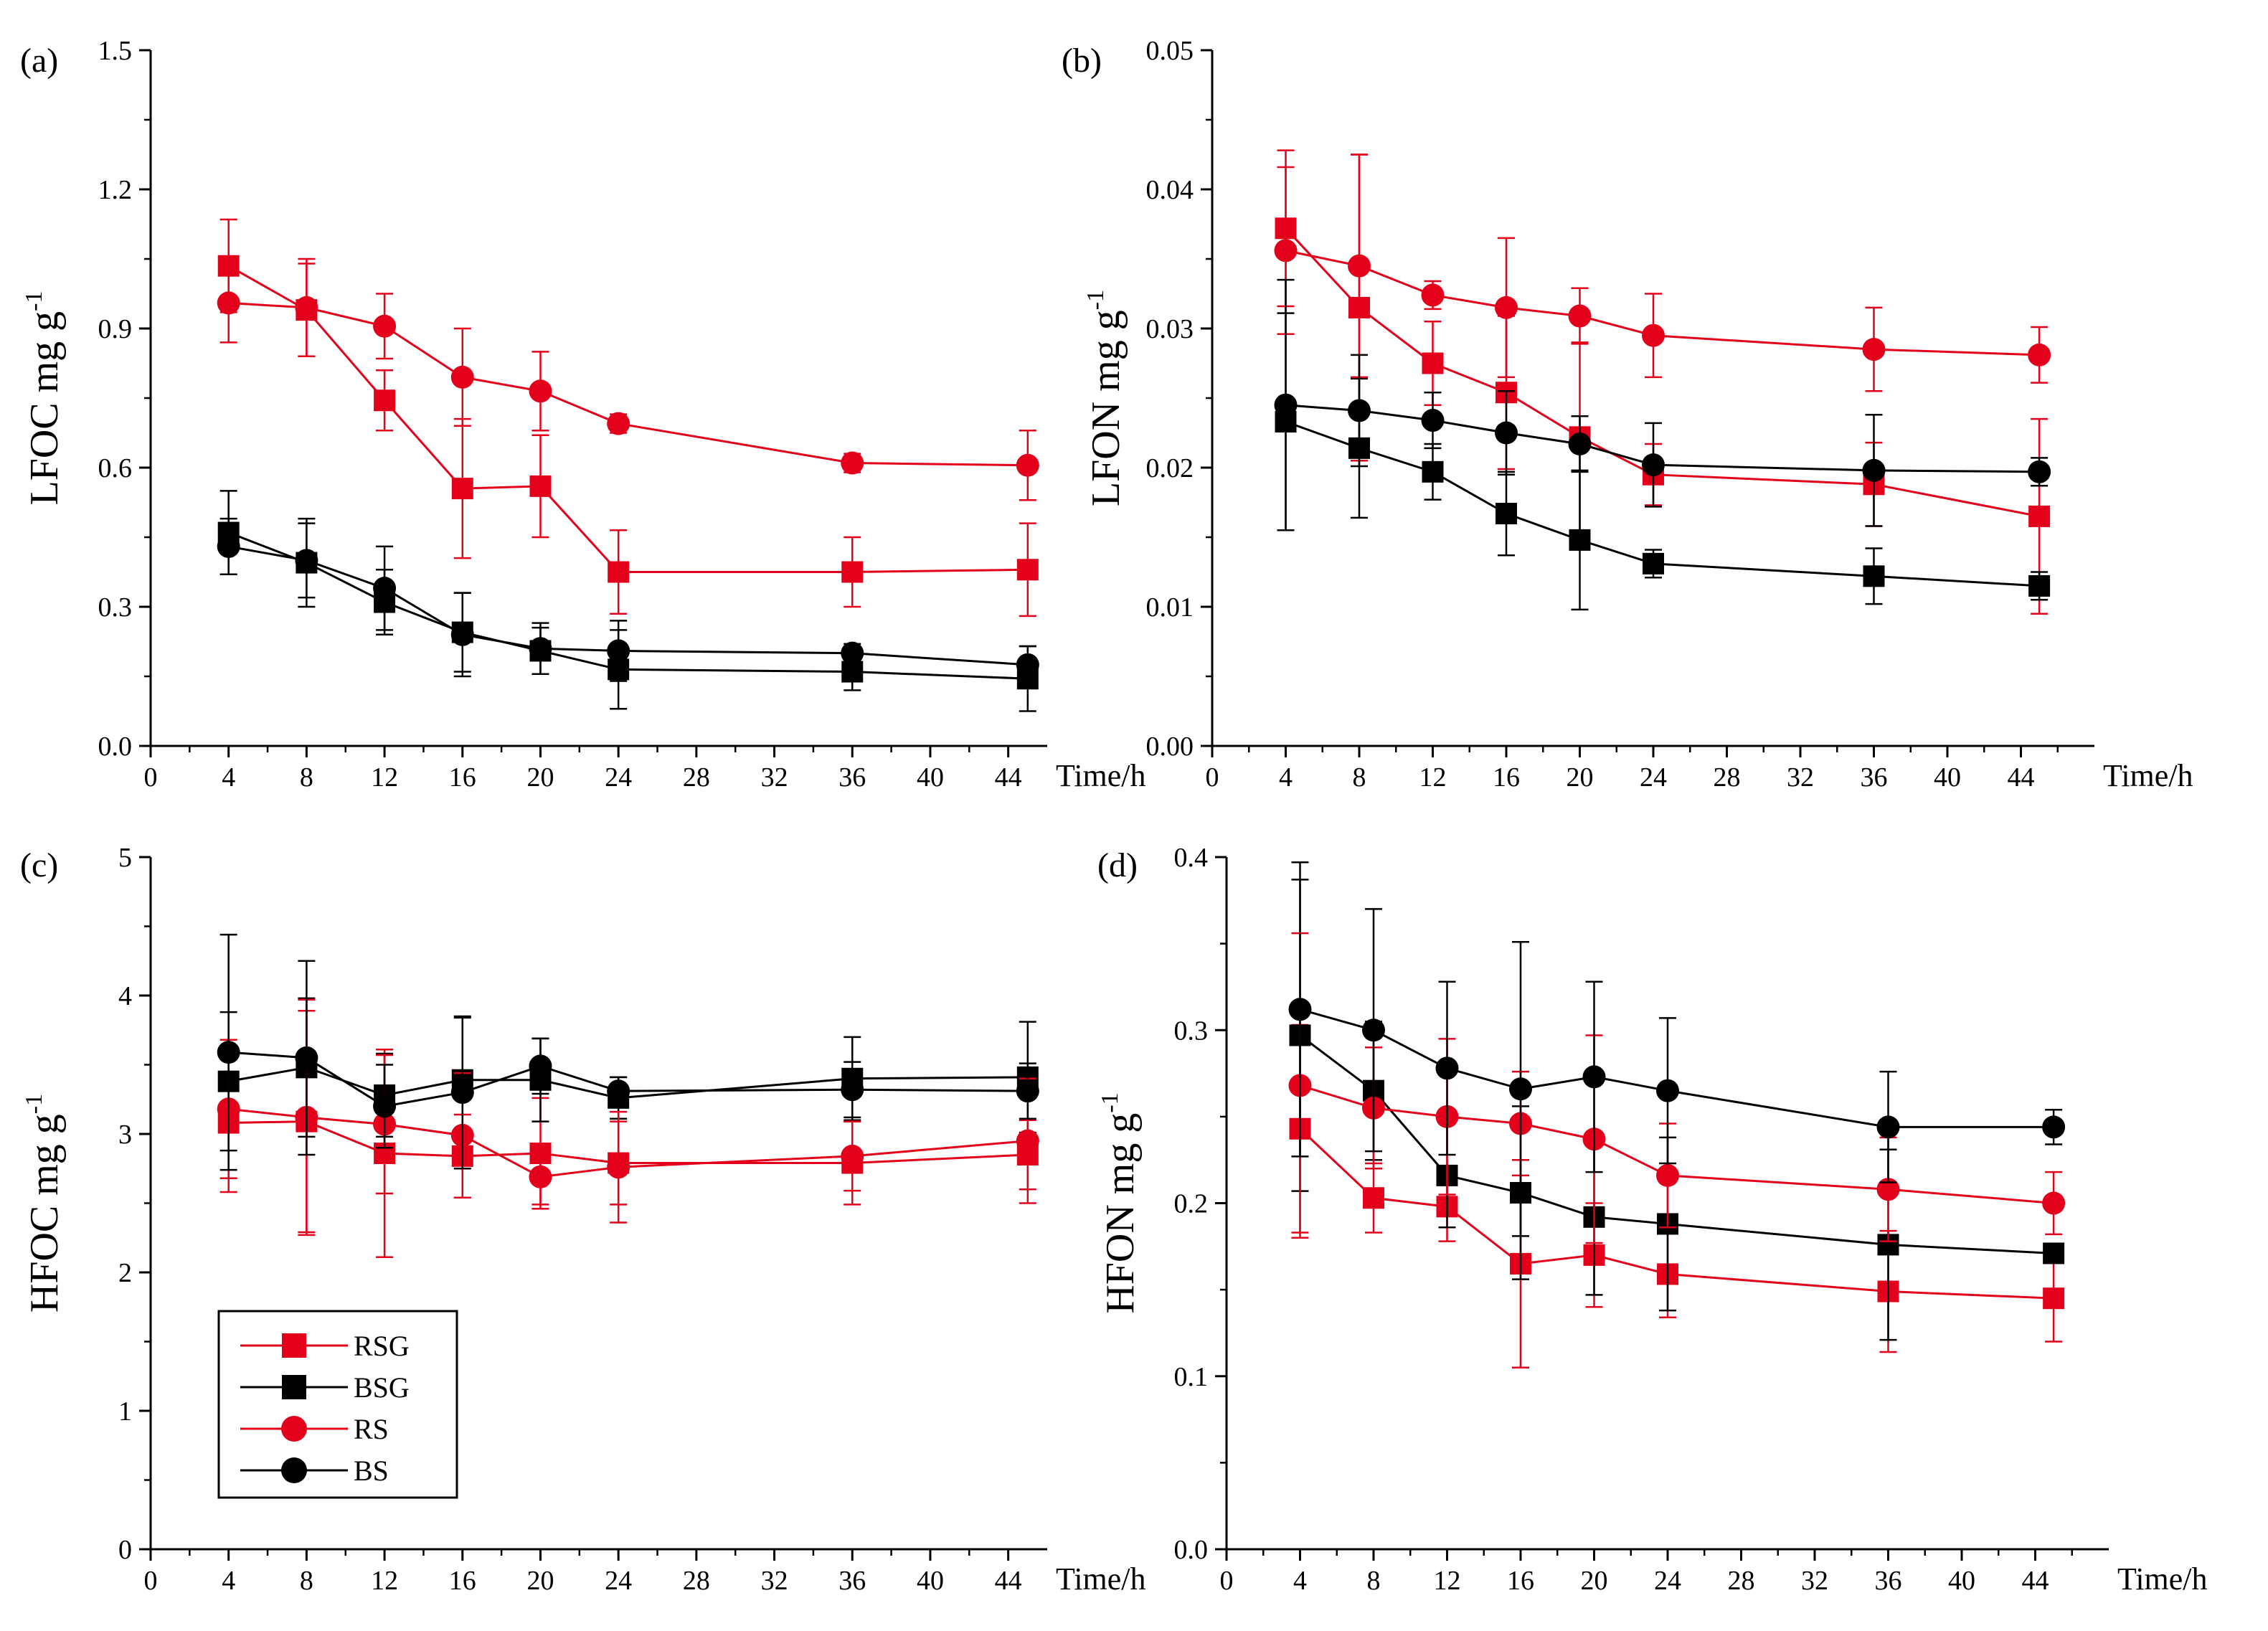 The height and width of the screenshot is (1631, 2268). What do you see at coordinates (1667, 1581) in the screenshot?
I see `x-tick-label: 24` at bounding box center [1667, 1581].